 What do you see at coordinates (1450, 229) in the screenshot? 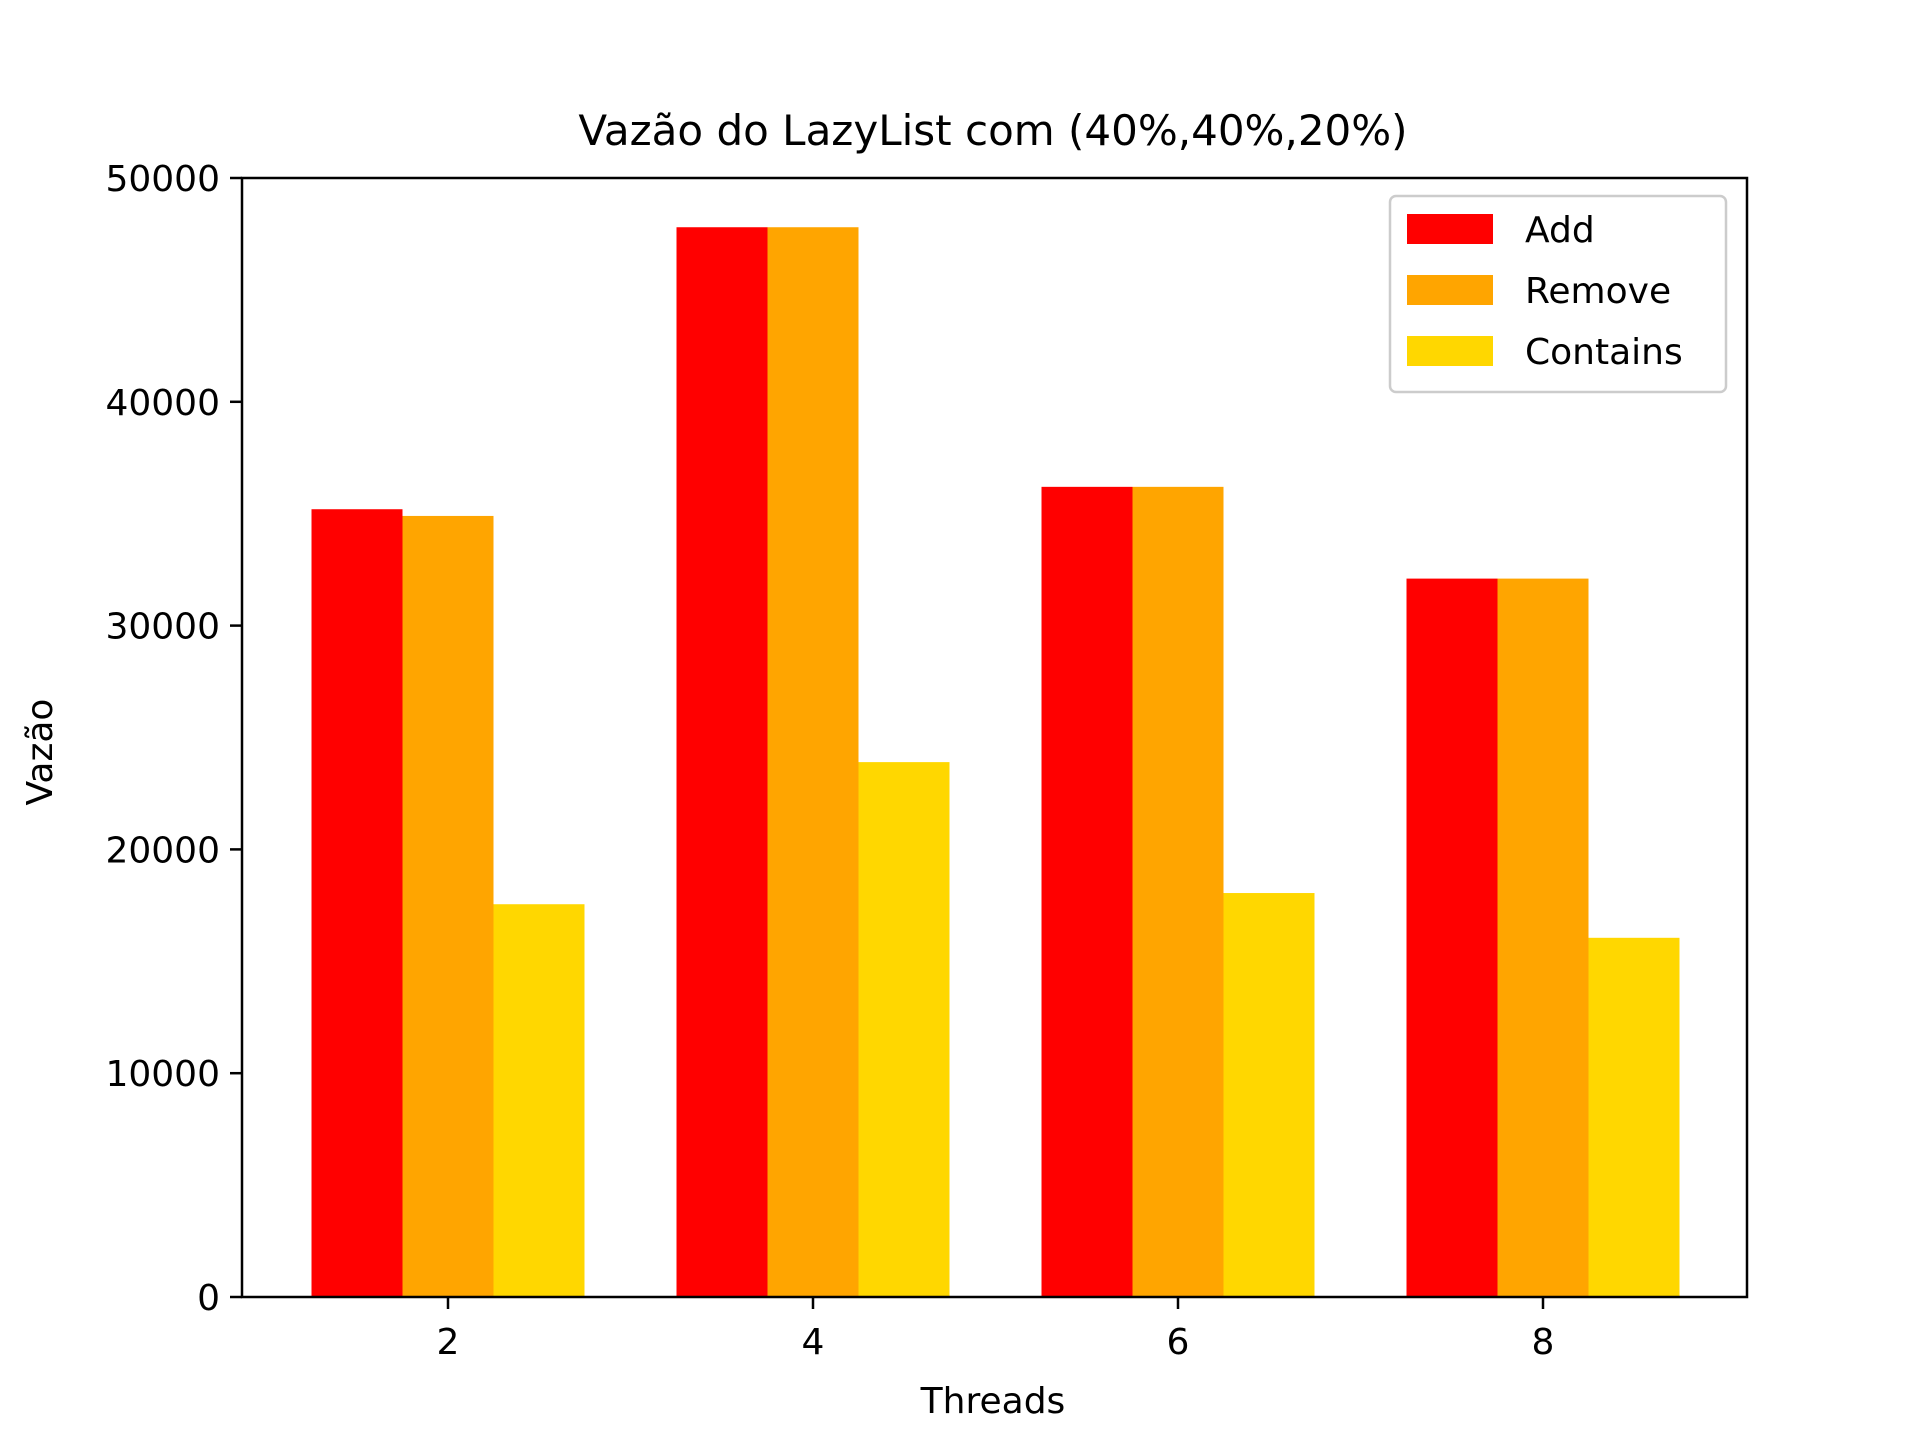
I see `legend-swatch-add` at bounding box center [1450, 229].